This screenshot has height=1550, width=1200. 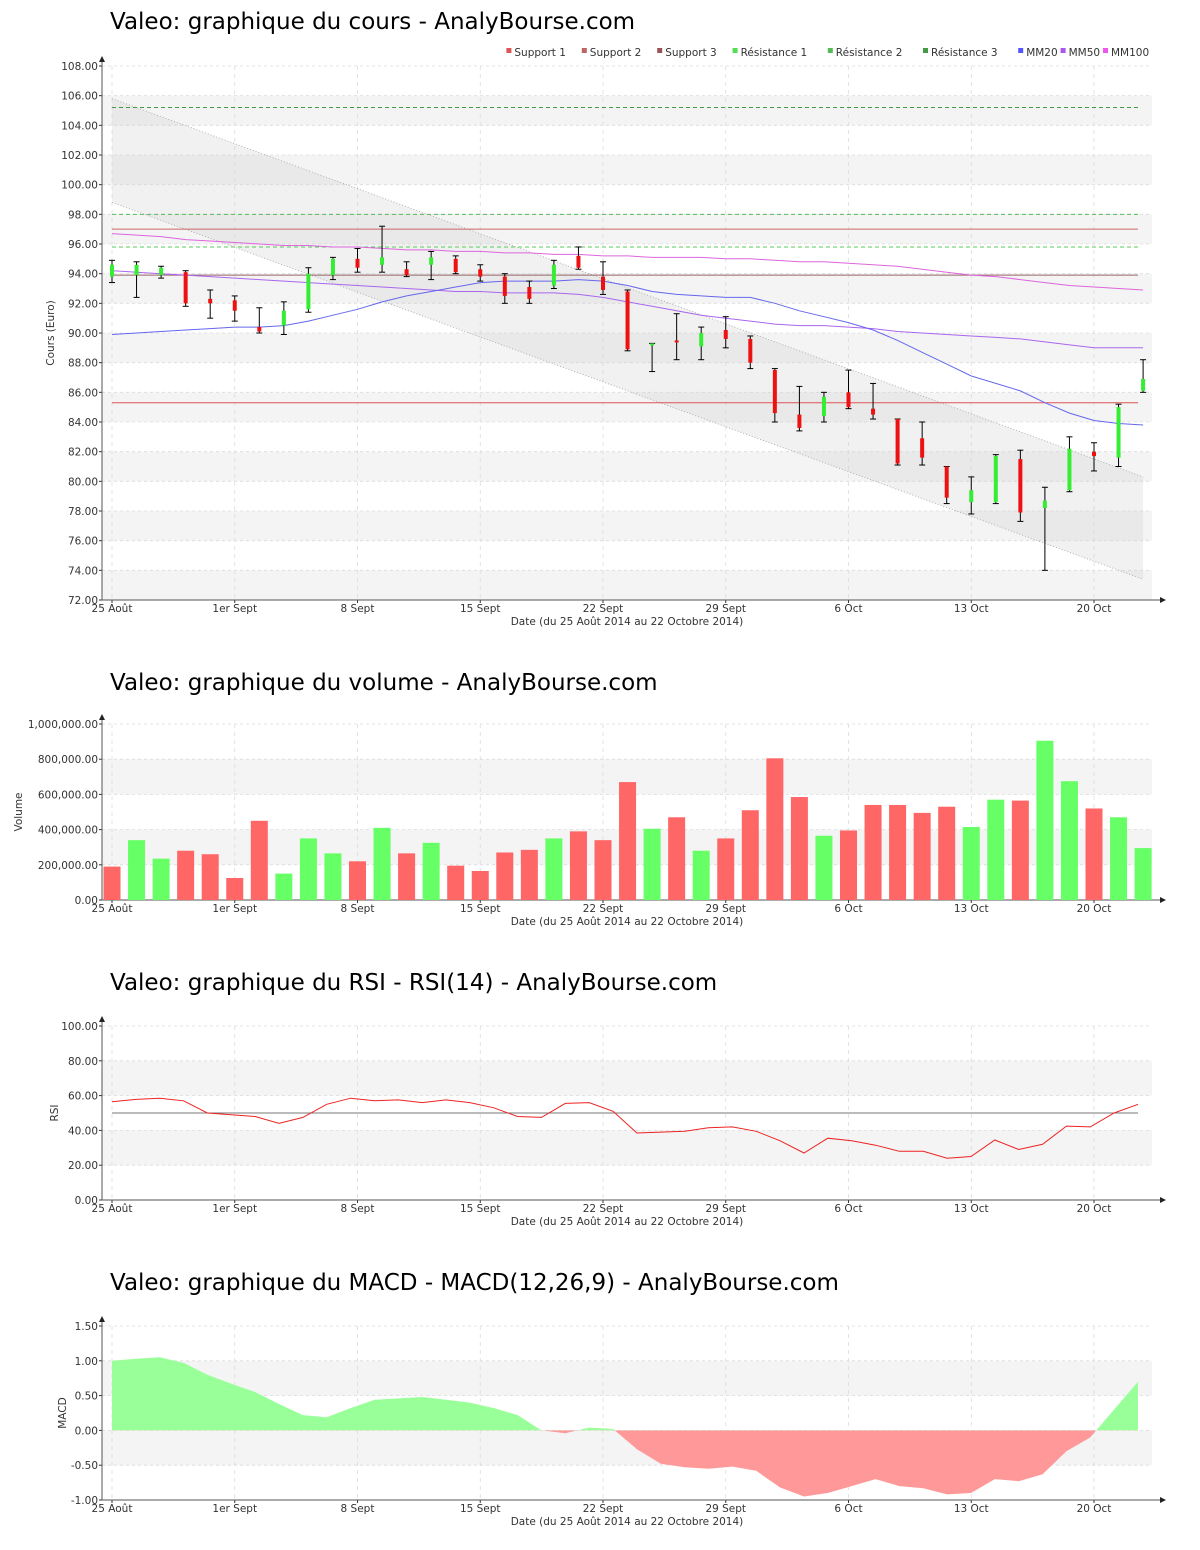 What do you see at coordinates (234, 1509) in the screenshot?
I see `macd-xtick-label: 1er Sept` at bounding box center [234, 1509].